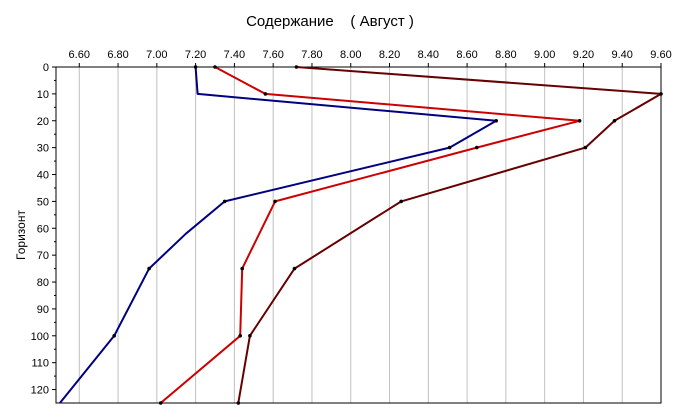 The height and width of the screenshot is (419, 675). I want to click on x-tick-label: 7.60, so click(272, 55).